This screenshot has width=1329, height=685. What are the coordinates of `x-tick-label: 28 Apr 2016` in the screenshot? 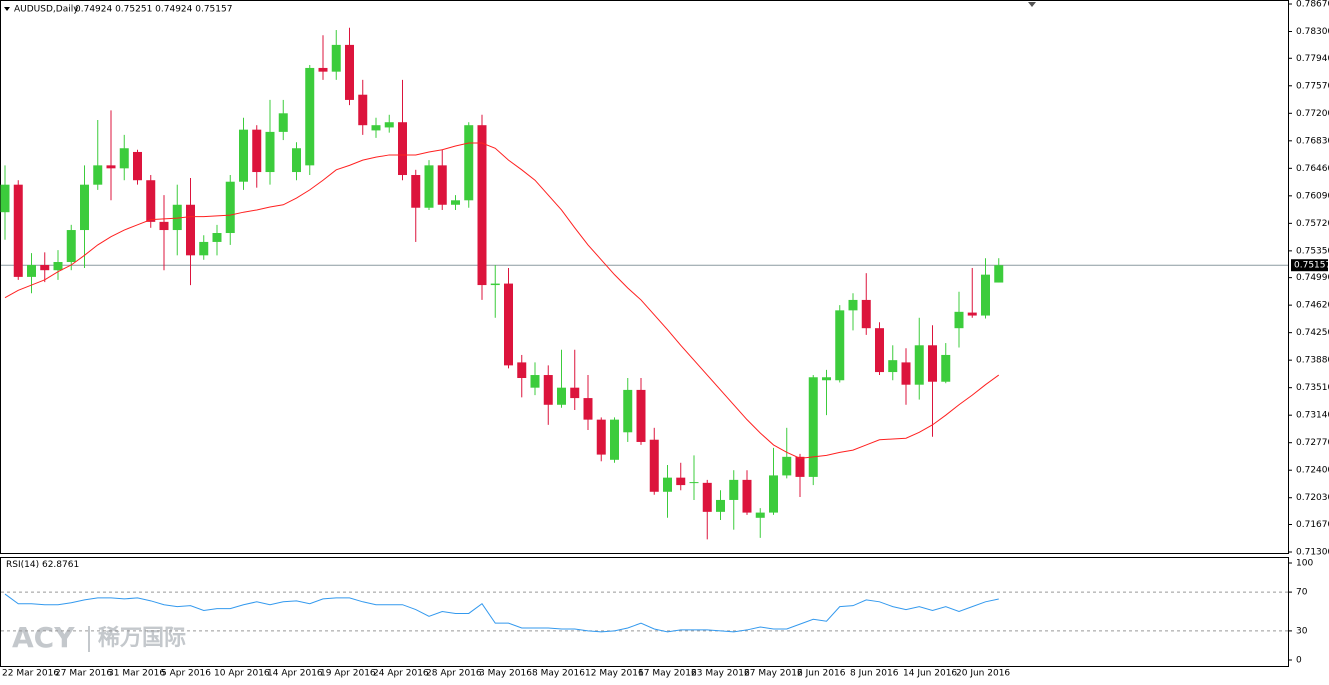 It's located at (454, 674).